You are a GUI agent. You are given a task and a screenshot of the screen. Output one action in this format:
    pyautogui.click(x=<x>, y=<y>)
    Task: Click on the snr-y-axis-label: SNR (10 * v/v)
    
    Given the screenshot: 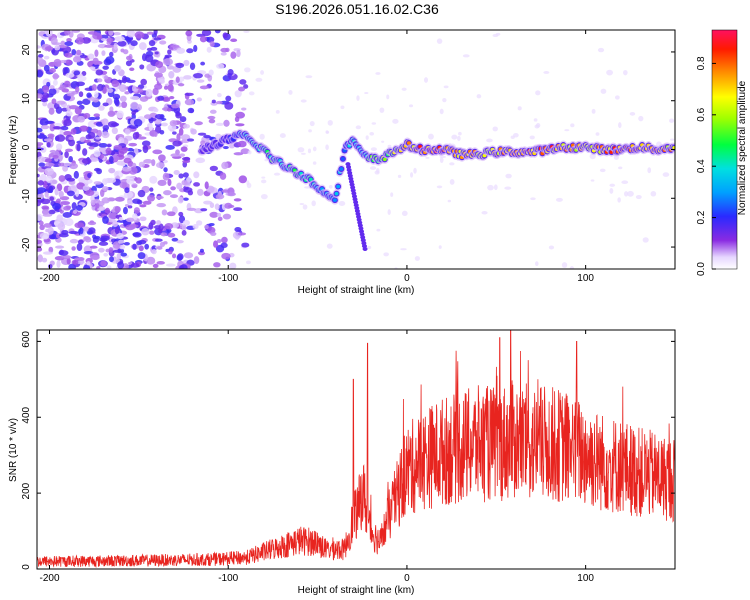 What is the action you would take?
    pyautogui.click(x=13, y=450)
    